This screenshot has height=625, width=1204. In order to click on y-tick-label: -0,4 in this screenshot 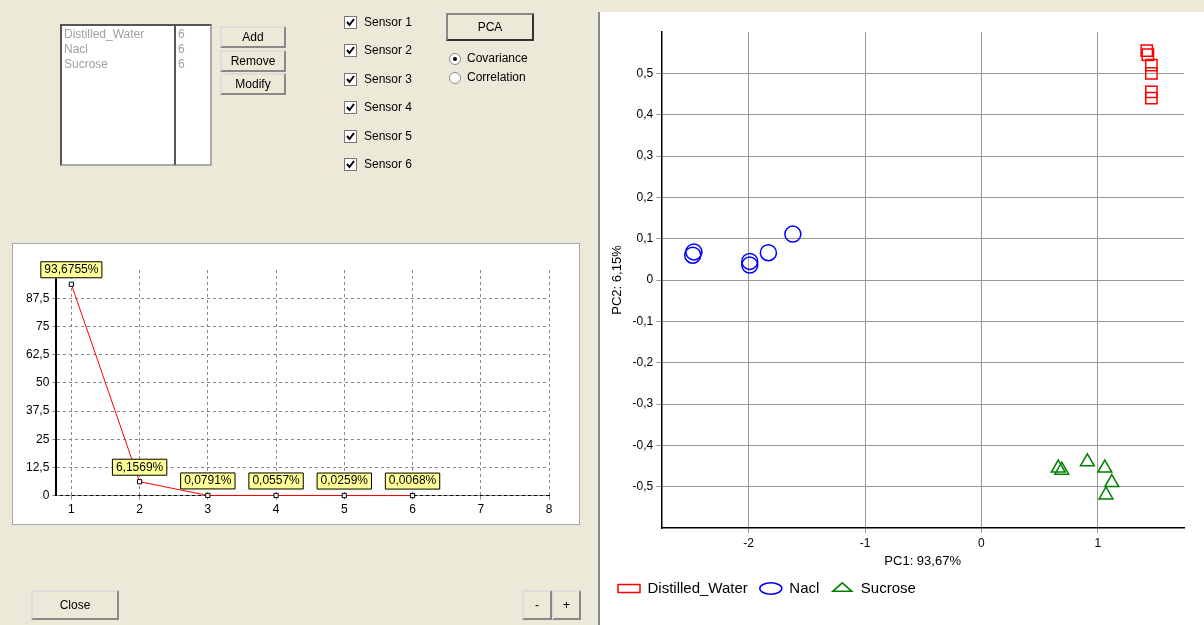, I will do `click(643, 444)`.